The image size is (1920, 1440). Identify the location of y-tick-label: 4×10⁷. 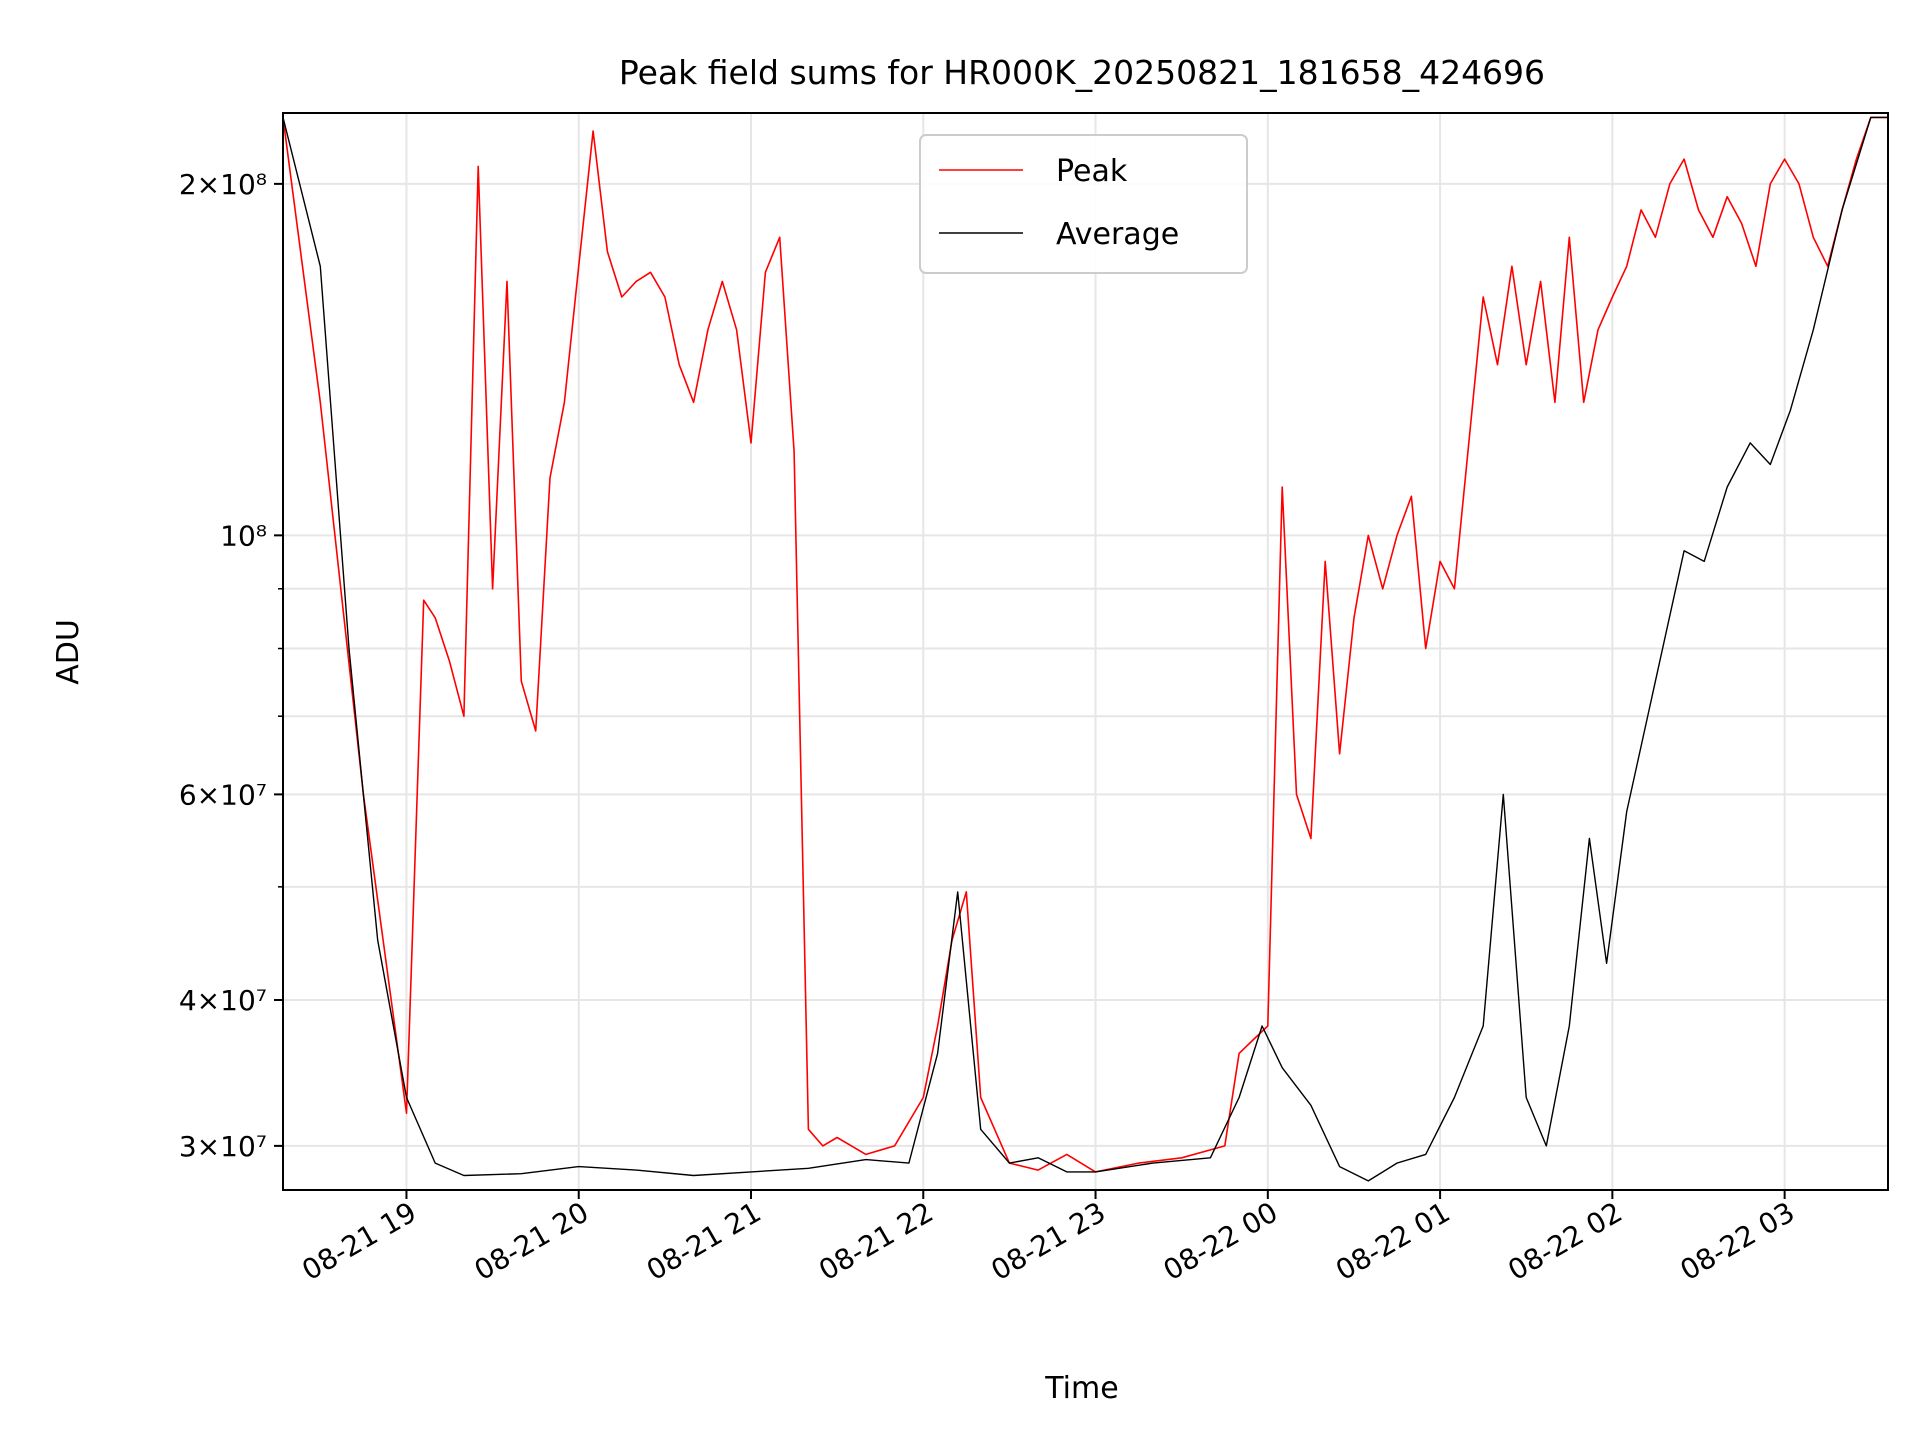
(223, 1000).